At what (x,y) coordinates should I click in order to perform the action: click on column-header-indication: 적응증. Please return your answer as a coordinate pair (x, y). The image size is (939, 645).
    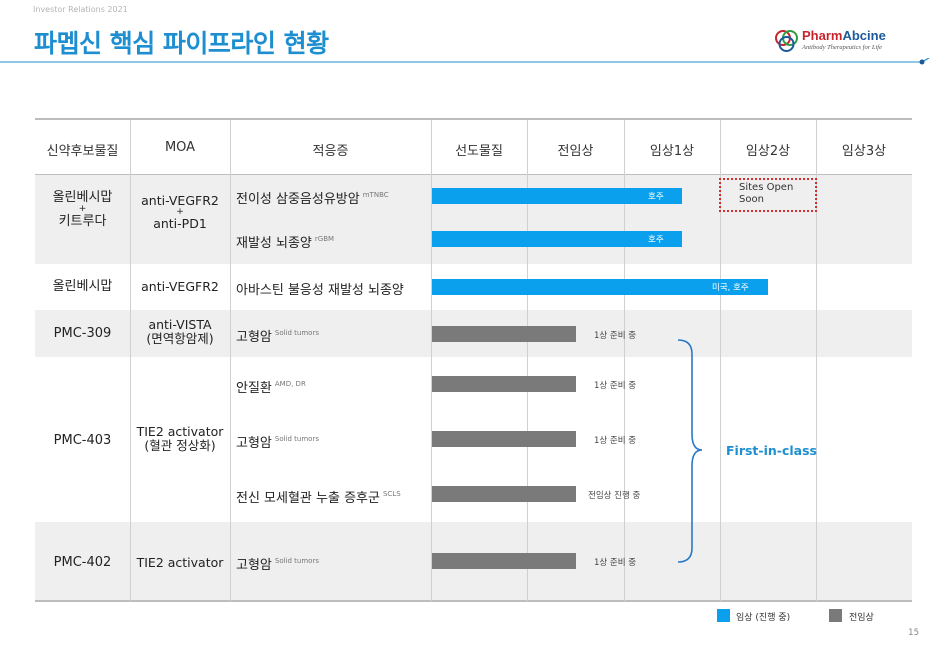
    Looking at the image, I should click on (330, 151).